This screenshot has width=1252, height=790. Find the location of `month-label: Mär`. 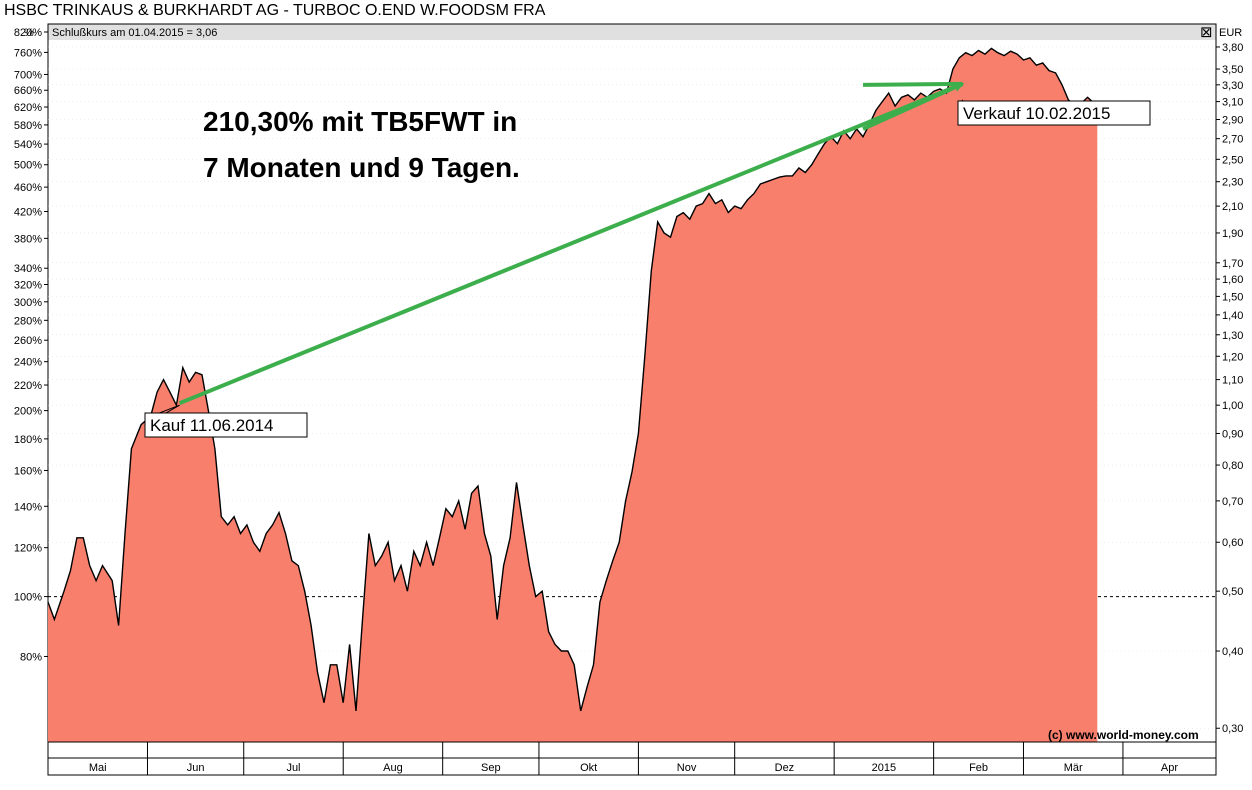

month-label: Mär is located at coordinates (1073, 768).